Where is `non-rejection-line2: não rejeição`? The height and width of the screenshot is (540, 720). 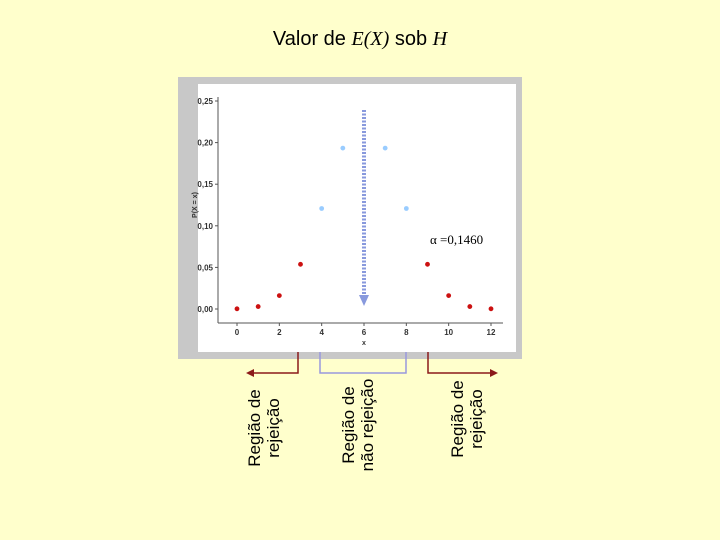 non-rejection-line2: não rejeição is located at coordinates (367, 425).